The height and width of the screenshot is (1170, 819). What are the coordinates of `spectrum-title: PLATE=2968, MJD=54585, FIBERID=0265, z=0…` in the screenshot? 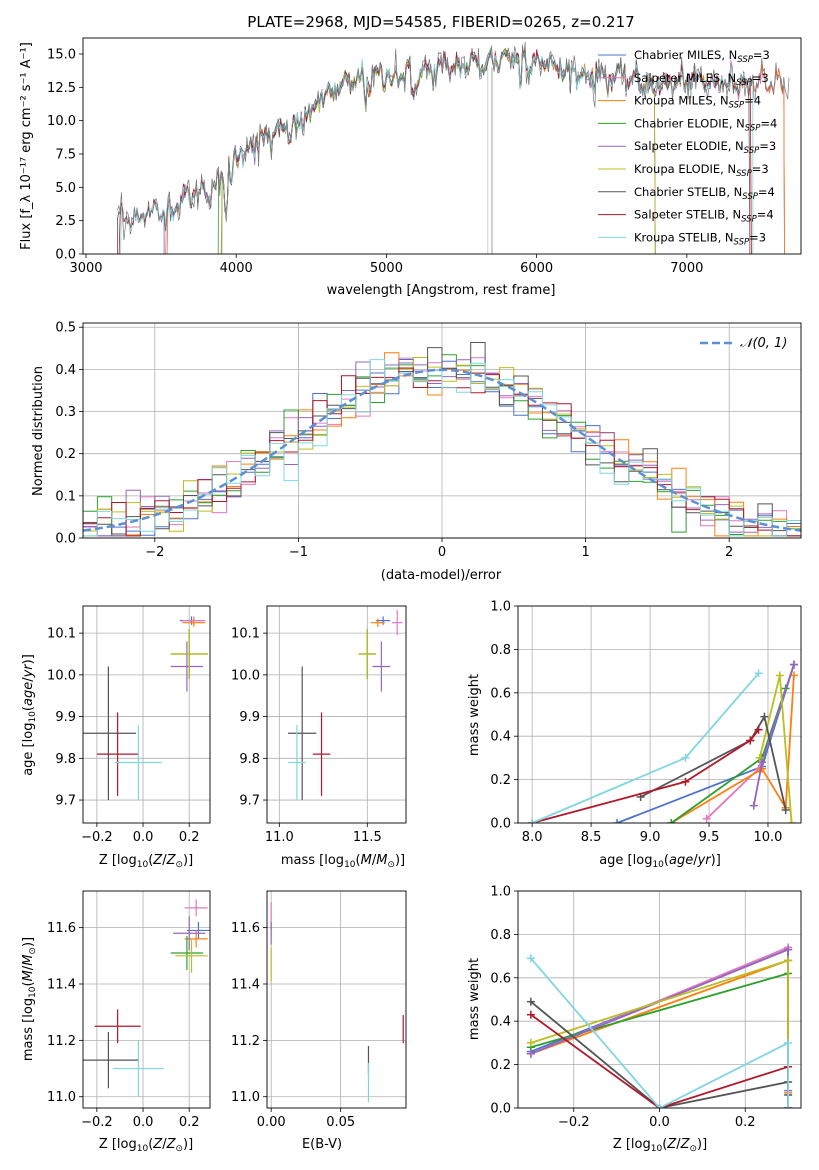 It's located at (440, 22).